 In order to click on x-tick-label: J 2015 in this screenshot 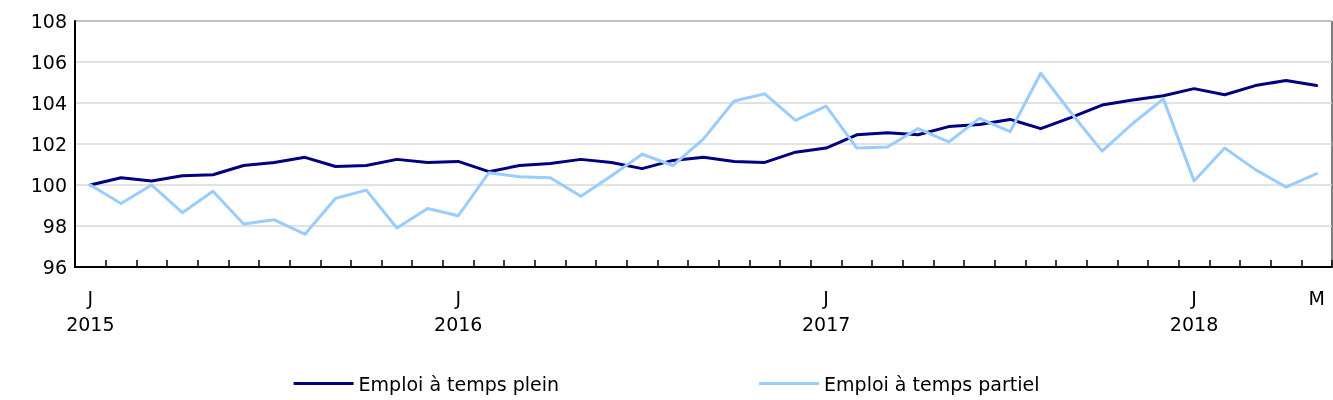, I will do `click(90, 311)`.